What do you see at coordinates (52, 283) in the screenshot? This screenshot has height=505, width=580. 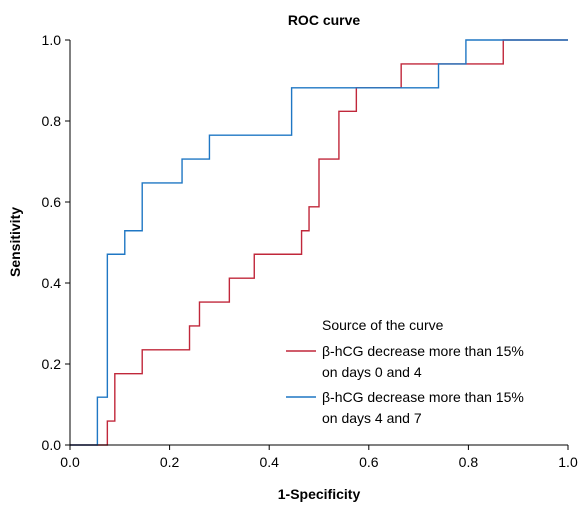 I see `y-tick-label: 0.4` at bounding box center [52, 283].